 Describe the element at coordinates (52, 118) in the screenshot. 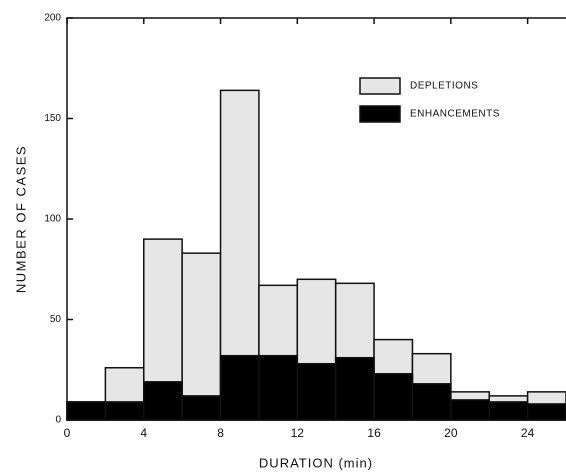

I see `y-tick-label: 150` at that location.